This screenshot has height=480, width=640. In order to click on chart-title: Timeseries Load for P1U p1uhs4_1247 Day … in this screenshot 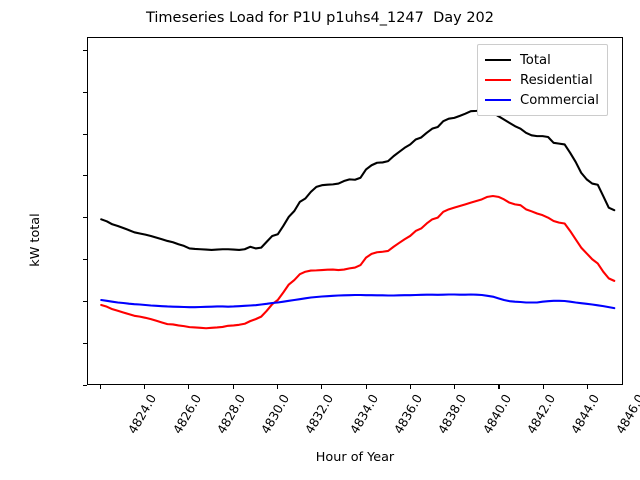, I will do `click(320, 18)`.